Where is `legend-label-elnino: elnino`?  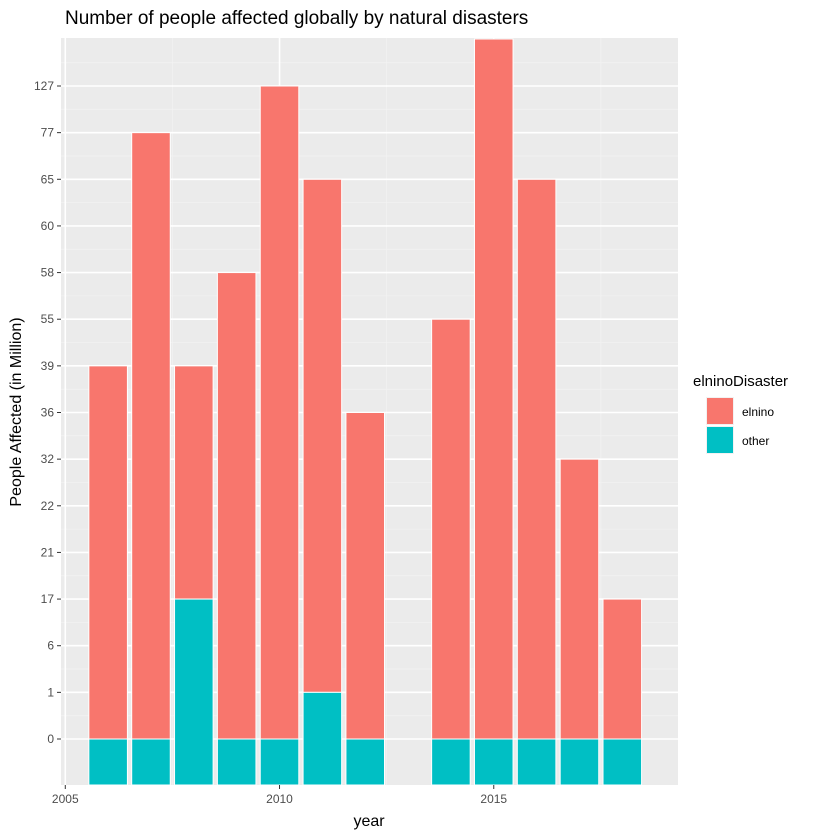 legend-label-elnino: elnino is located at coordinates (758, 412).